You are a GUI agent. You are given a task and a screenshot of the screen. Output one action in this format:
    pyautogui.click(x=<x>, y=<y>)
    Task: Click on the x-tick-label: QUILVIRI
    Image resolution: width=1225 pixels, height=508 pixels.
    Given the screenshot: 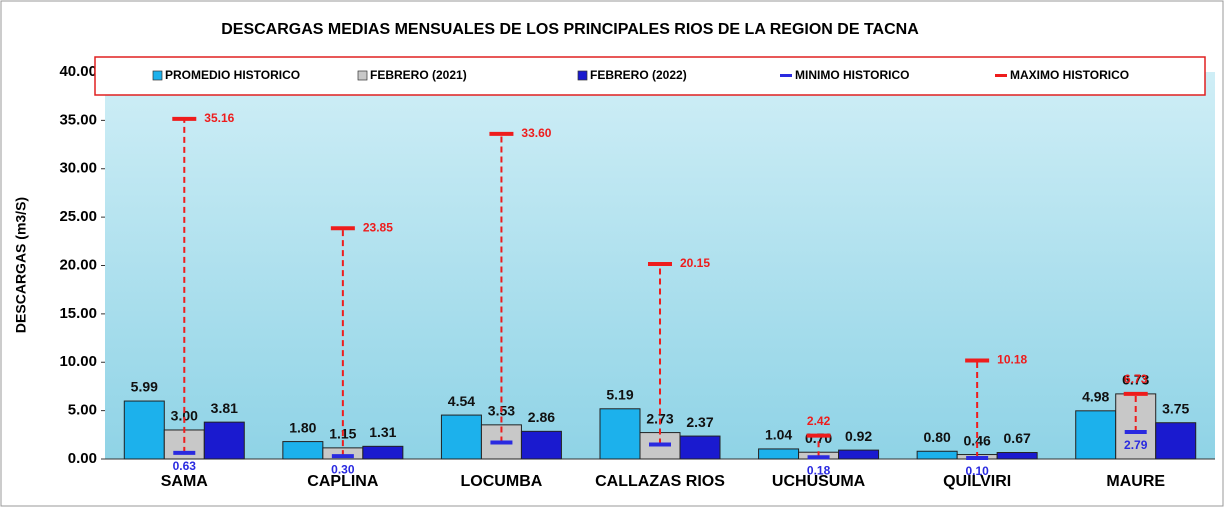 What is the action you would take?
    pyautogui.click(x=977, y=481)
    